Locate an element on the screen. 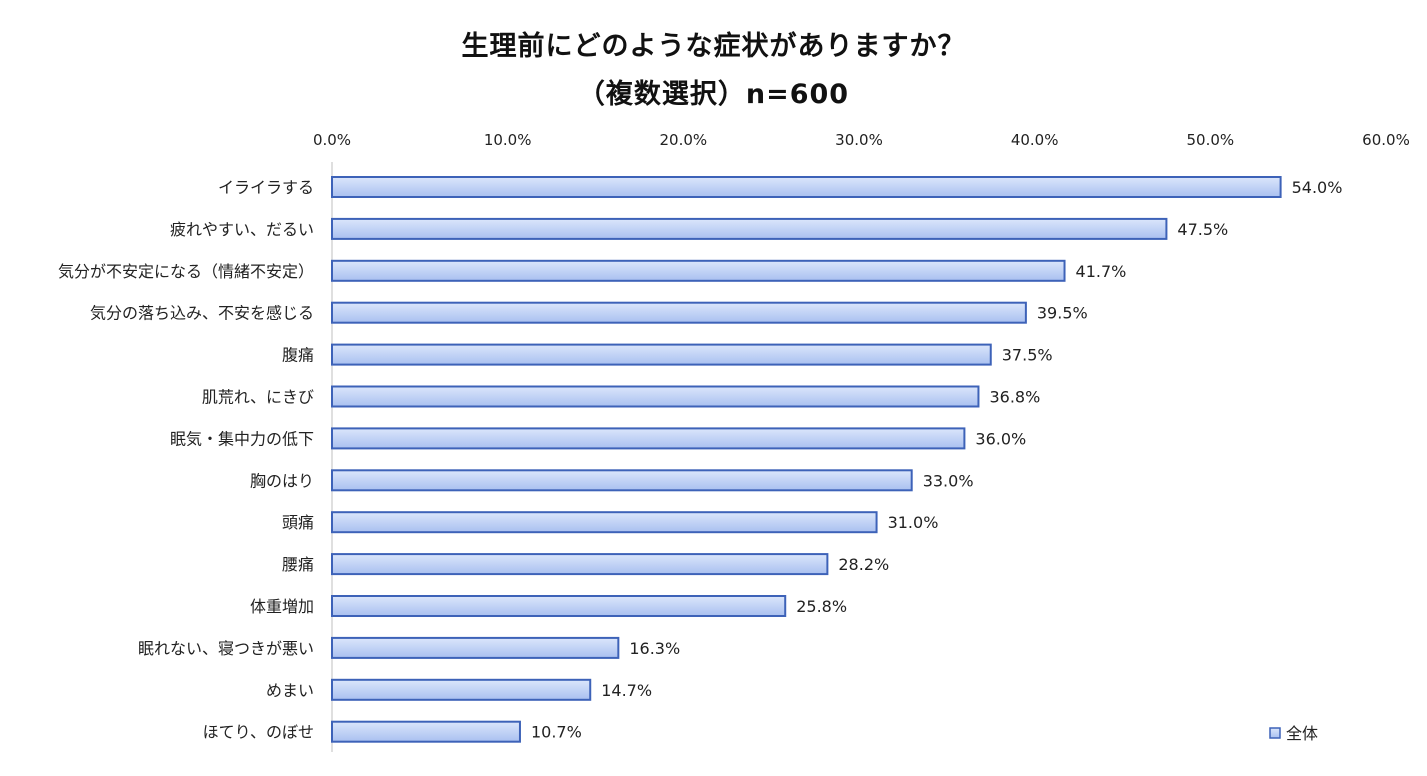  category-label: 気分が不安定になる（情緒不安定） is located at coordinates (186, 271).